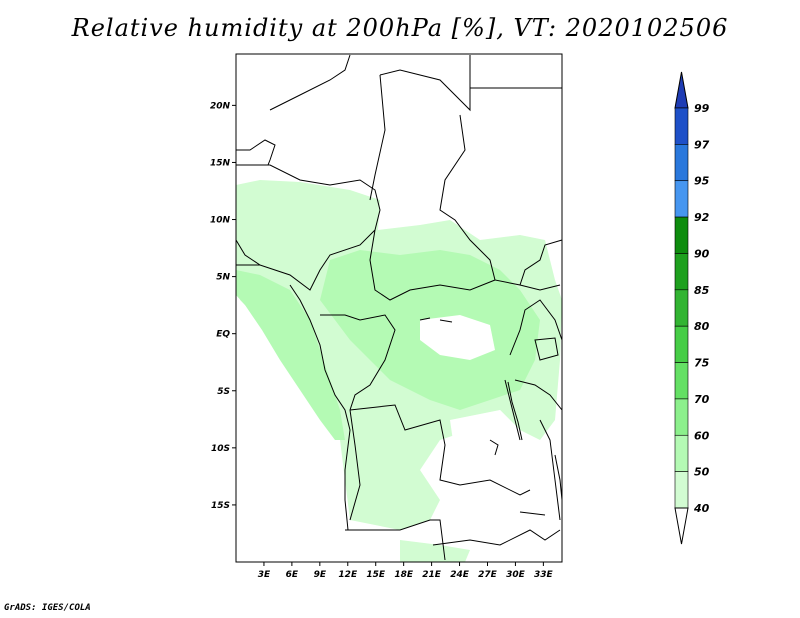 This screenshot has height=618, width=800. What do you see at coordinates (692, 308) in the screenshot?
I see `colorbar-legend: 99 97 95 92 90 85 80 75 70 60 50 40` at bounding box center [692, 308].